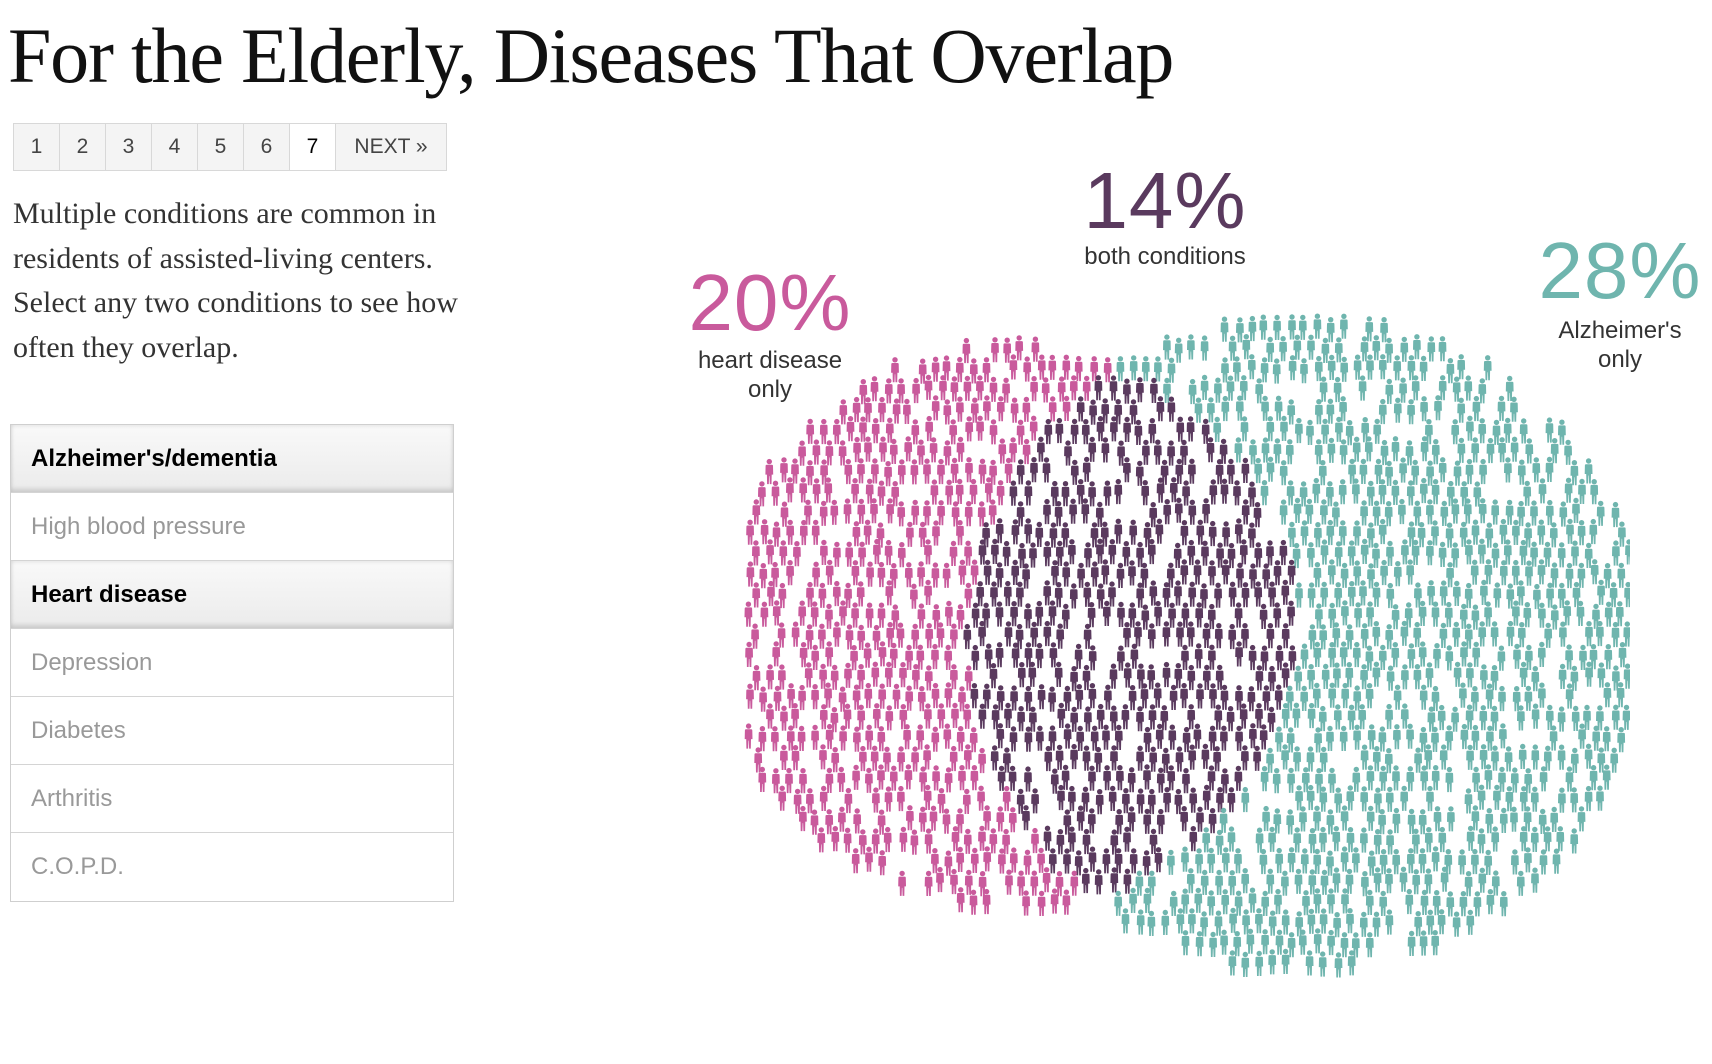  Describe the element at coordinates (221, 147) in the screenshot. I see `page-5-button: 5` at that location.